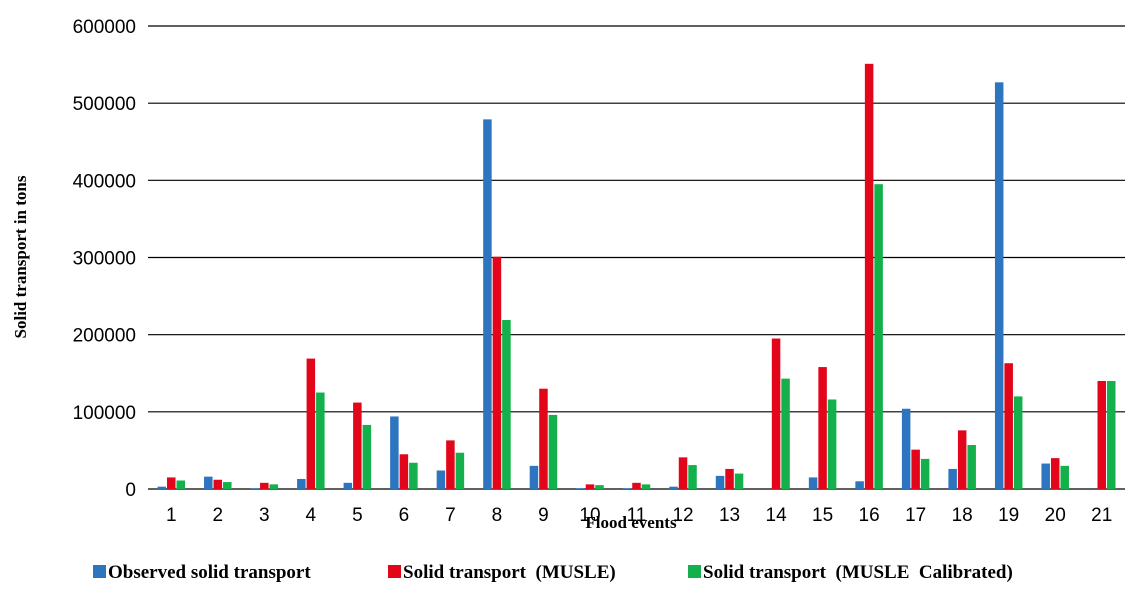 This screenshot has height=612, width=1129. What do you see at coordinates (20, 256) in the screenshot?
I see `y-axis-label: Solid transport in tons` at bounding box center [20, 256].